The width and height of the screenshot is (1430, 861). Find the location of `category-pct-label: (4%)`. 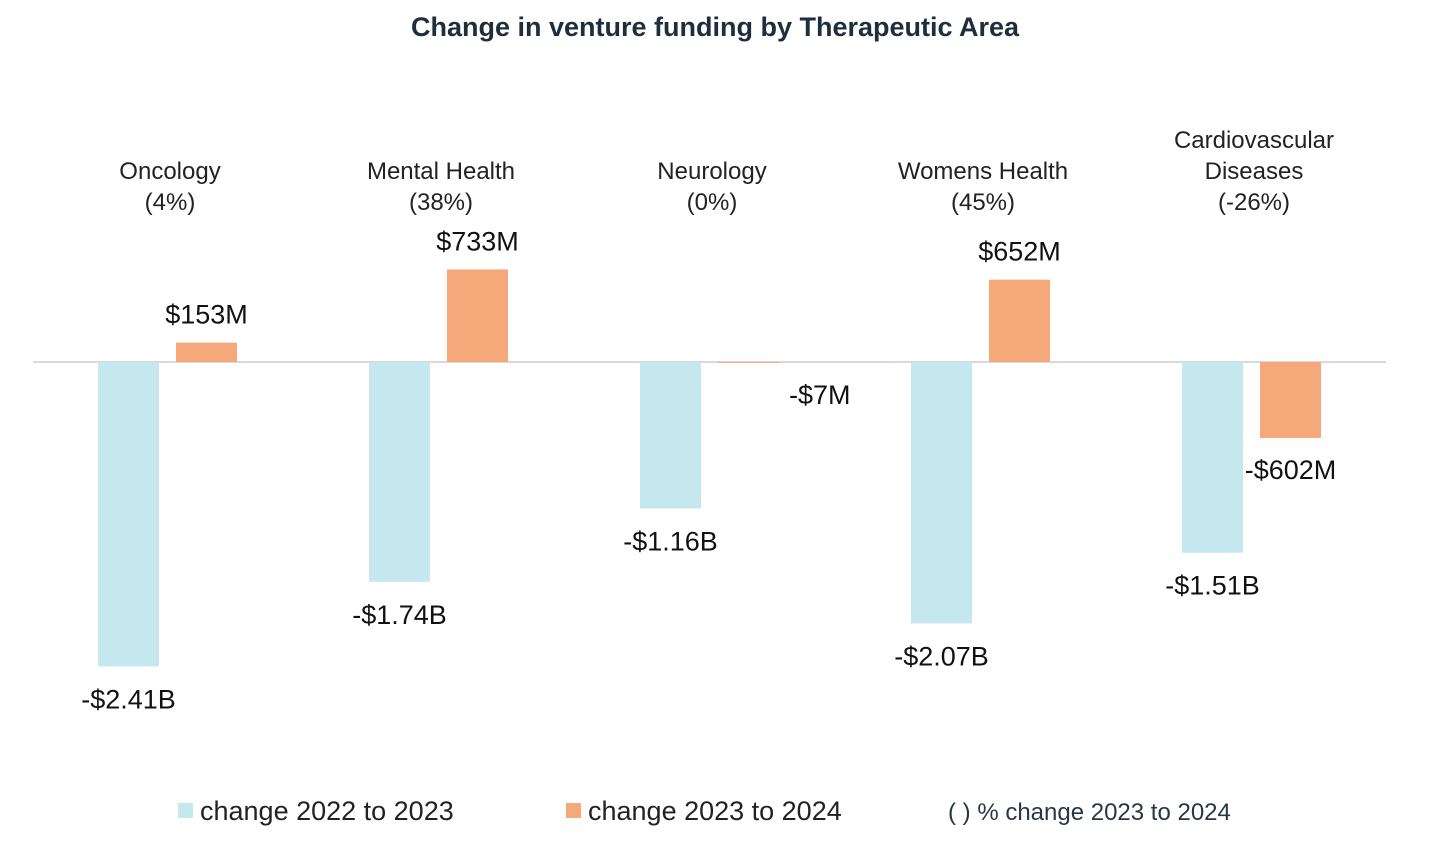

category-pct-label: (4%) is located at coordinates (170, 202).